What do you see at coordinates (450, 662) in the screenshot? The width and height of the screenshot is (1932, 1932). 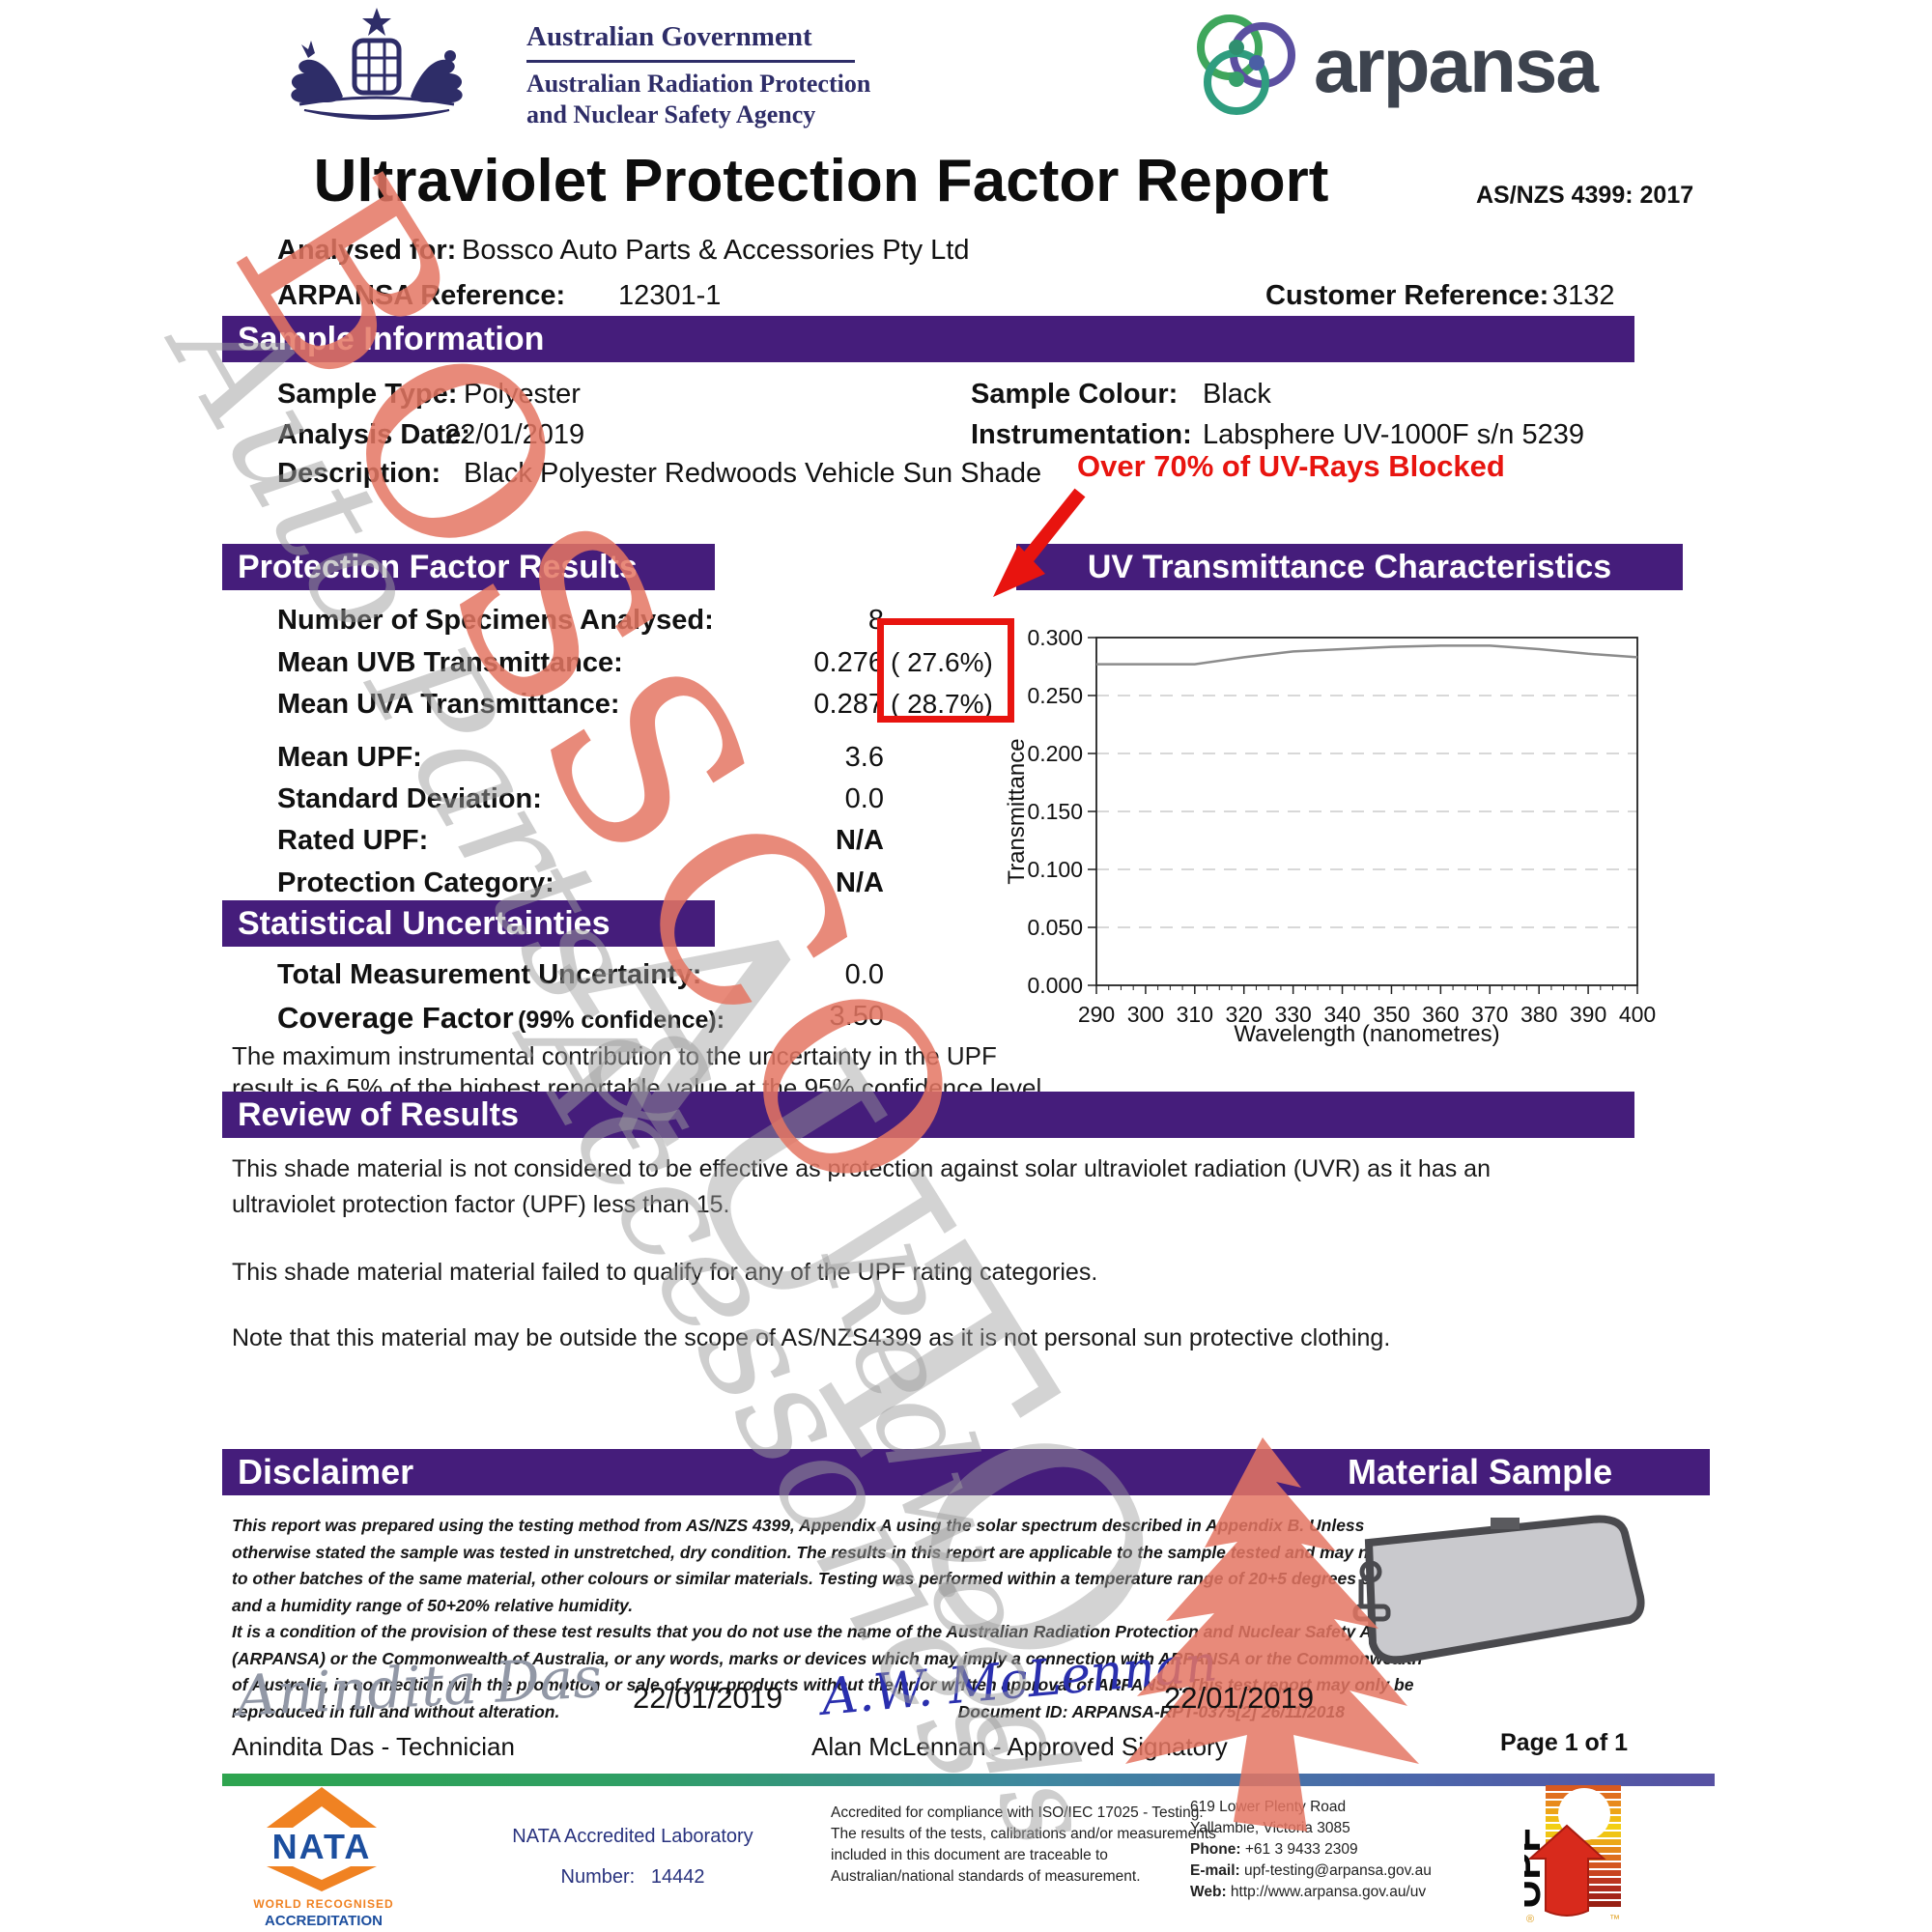 I see `pfr-row-label: Mean UVB Transmittance:` at bounding box center [450, 662].